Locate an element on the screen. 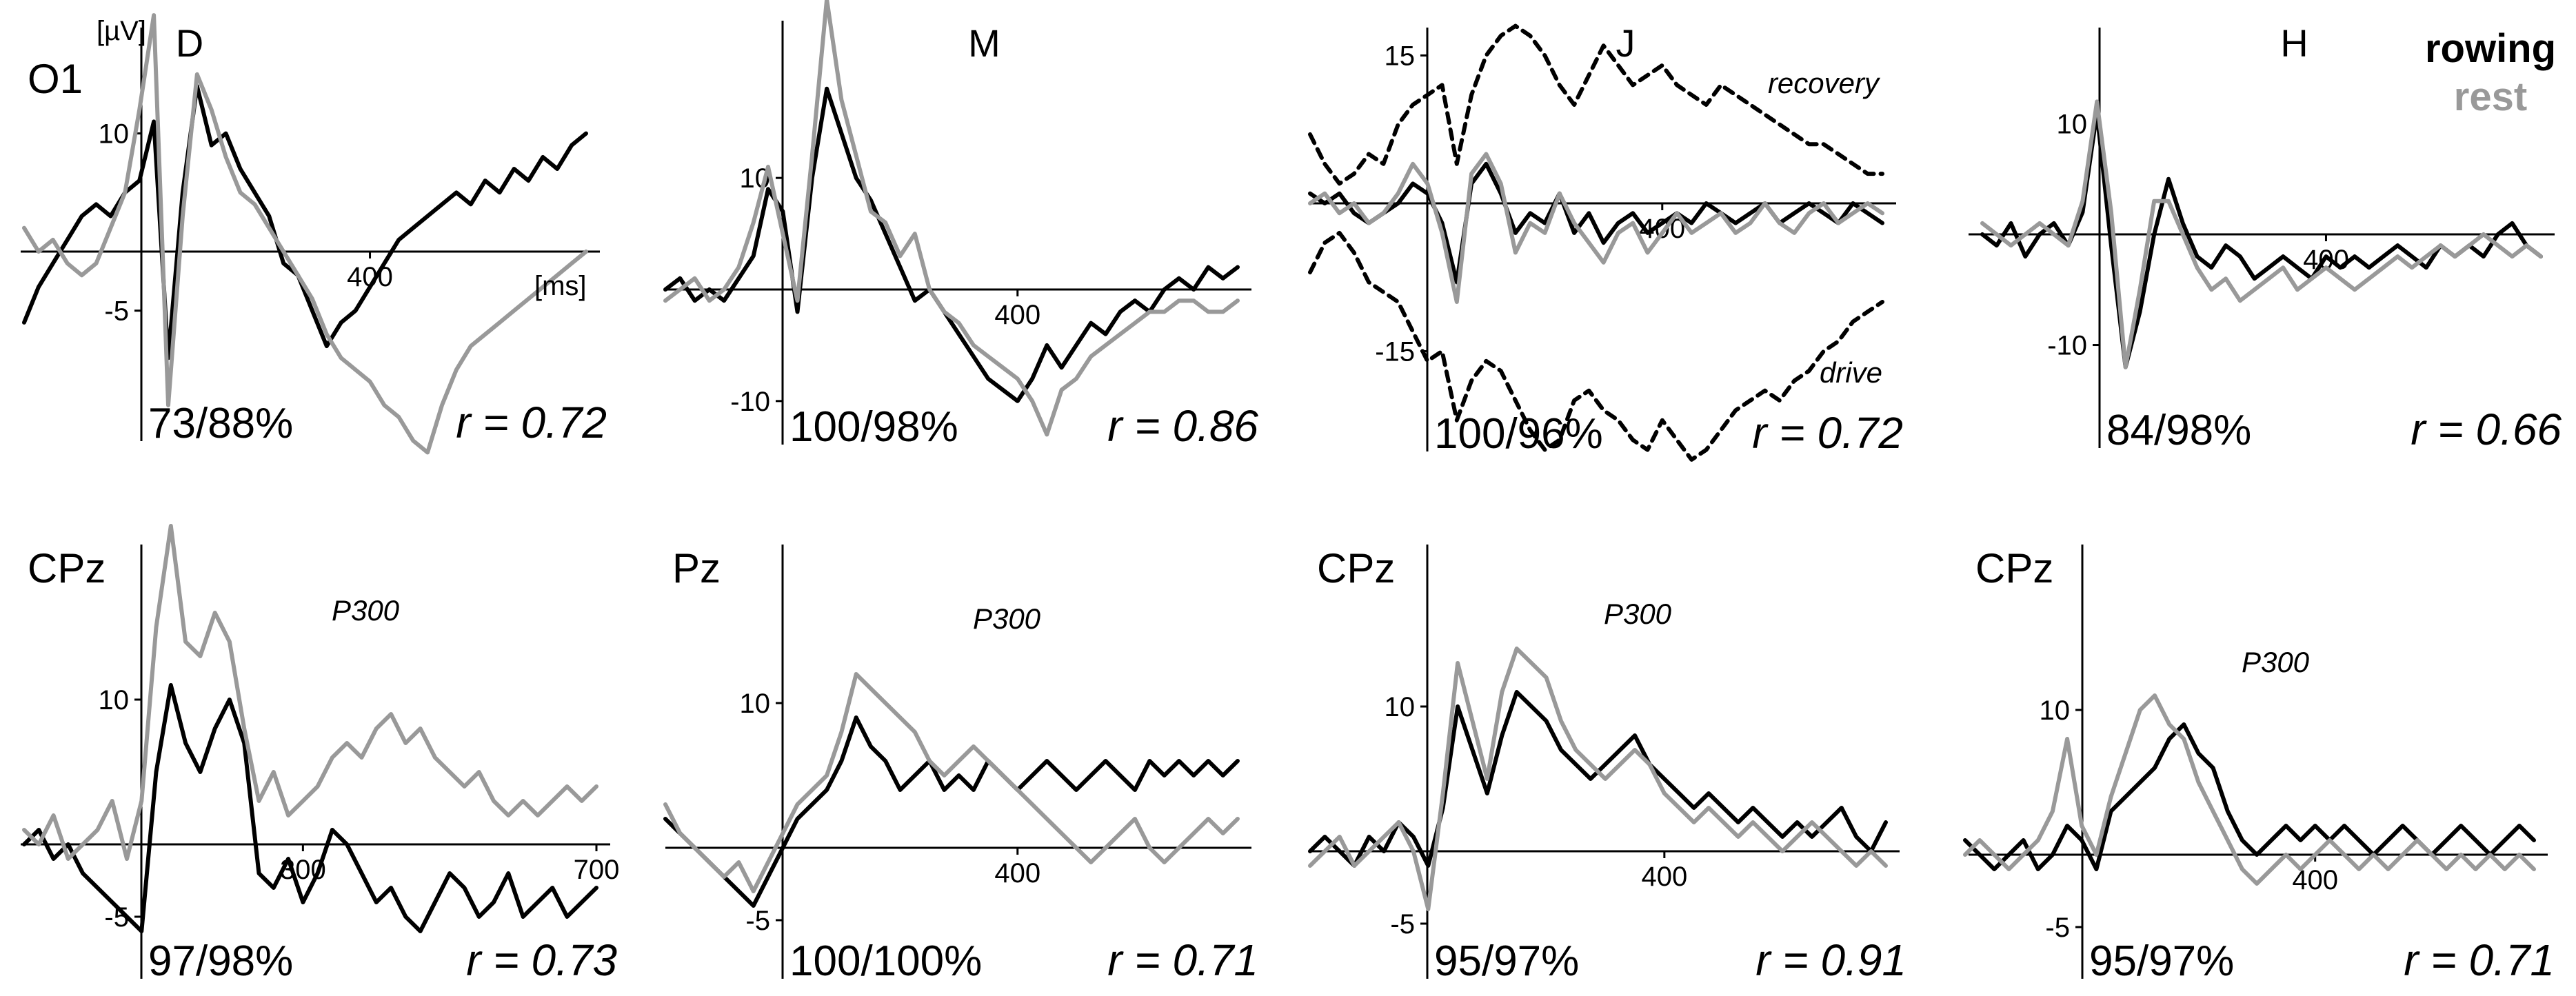 Image resolution: width=2576 pixels, height=996 pixels. detection-stat: 100/96% is located at coordinates (1518, 434).